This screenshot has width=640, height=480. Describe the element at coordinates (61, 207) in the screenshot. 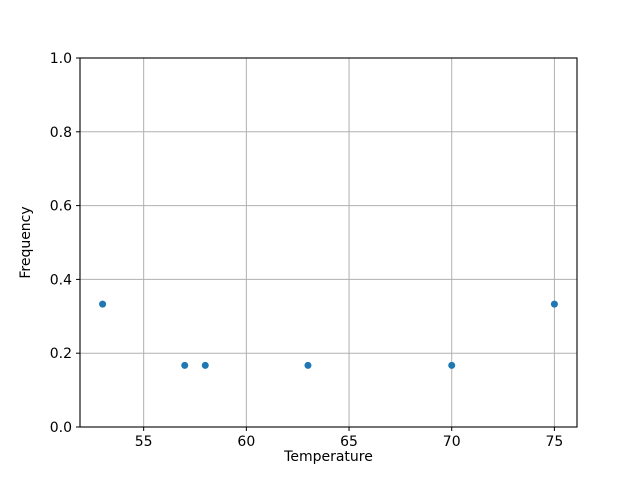

I see `y-tick-label: 0.6` at that location.